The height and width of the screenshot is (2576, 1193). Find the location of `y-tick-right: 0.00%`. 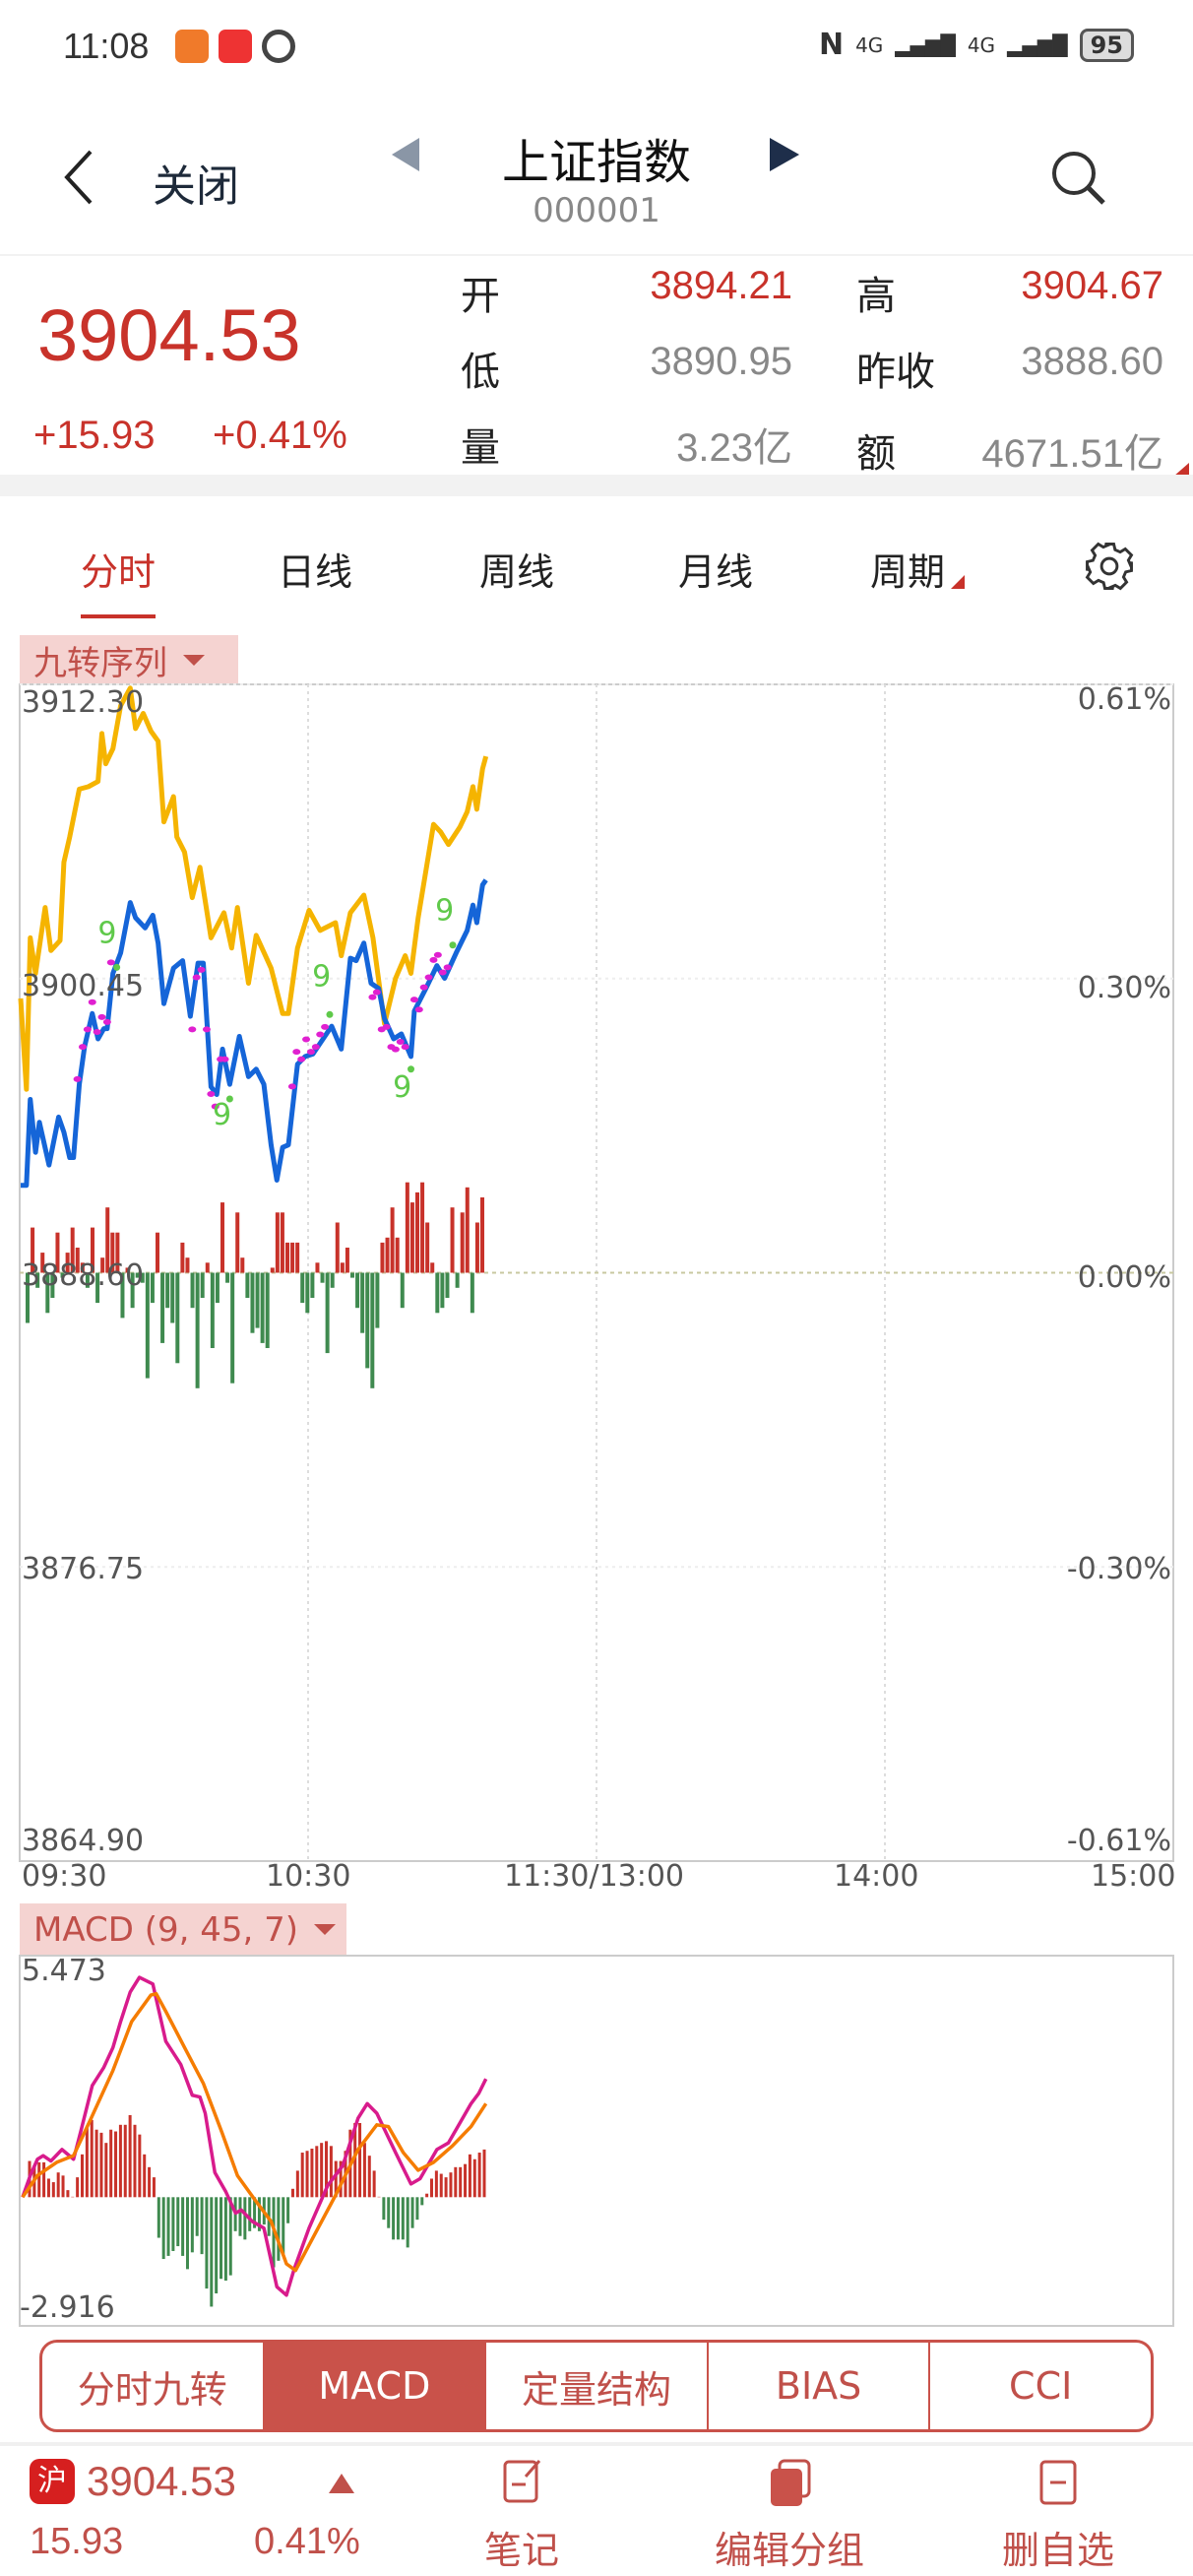

y-tick-right: 0.00% is located at coordinates (1124, 1277).